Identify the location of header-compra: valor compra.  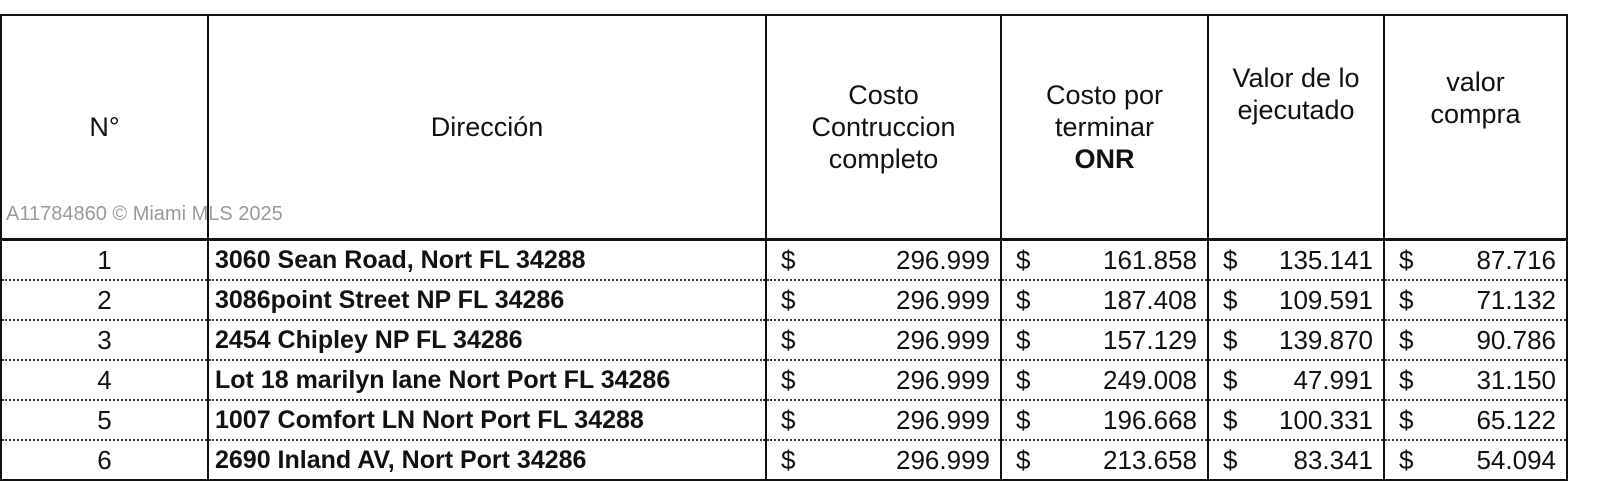
(1475, 127).